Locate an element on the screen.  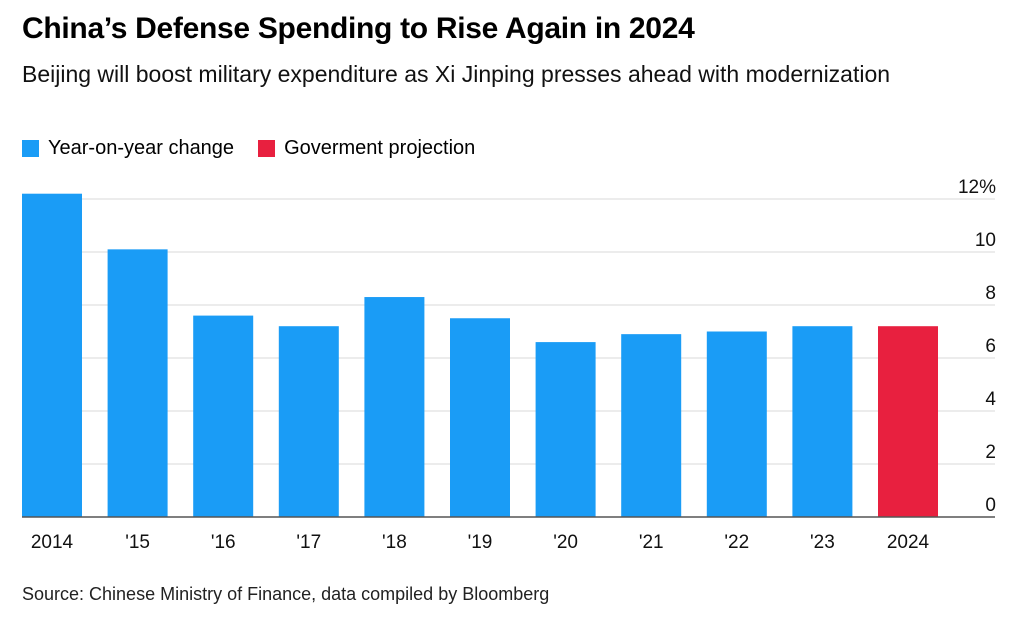
x-tick-label-7: '21 is located at coordinates (651, 542).